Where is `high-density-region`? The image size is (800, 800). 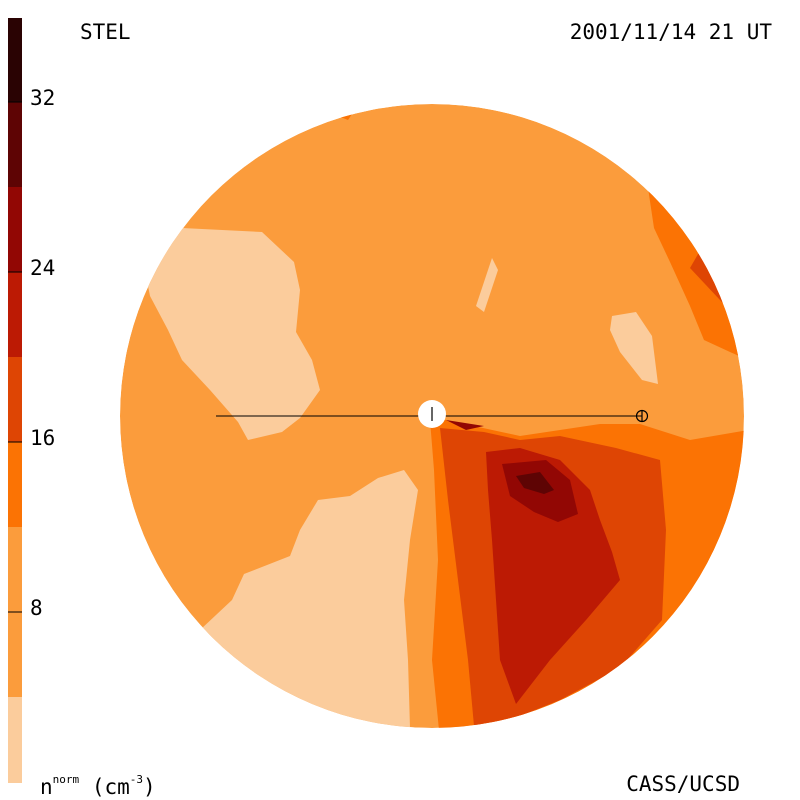 high-density-region is located at coordinates (553, 576).